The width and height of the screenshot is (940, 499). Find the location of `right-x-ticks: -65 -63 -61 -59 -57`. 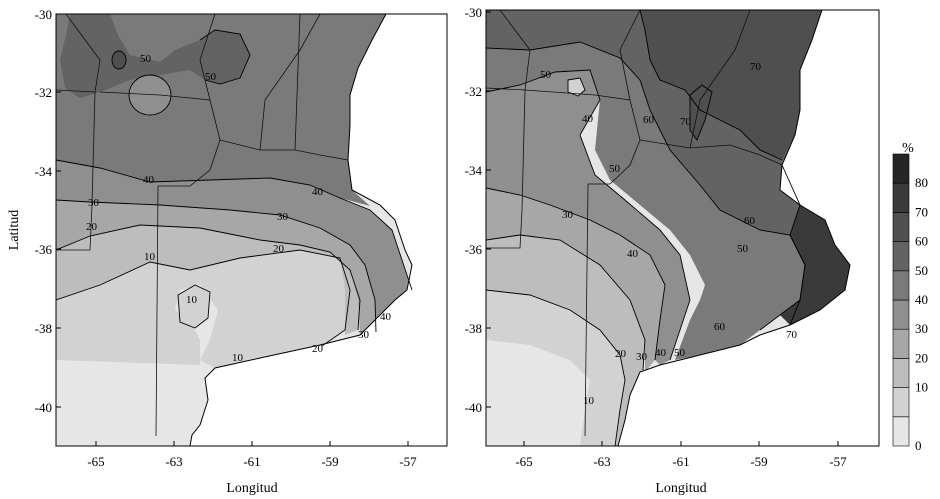

right-x-ticks: -65 -63 -61 -59 -57 is located at coordinates (681, 455).